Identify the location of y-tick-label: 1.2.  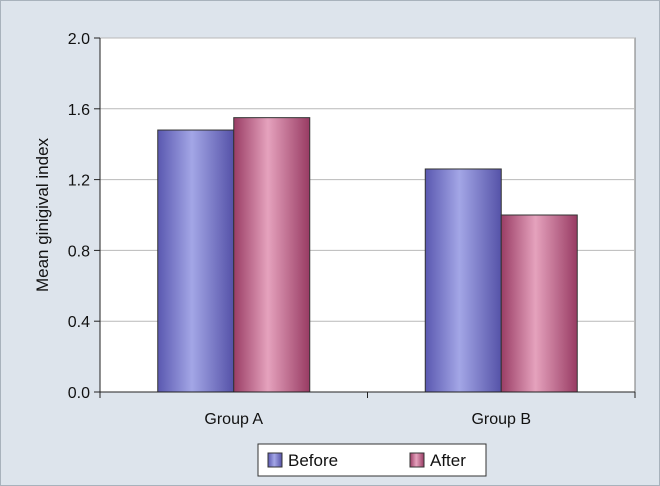
(79, 181).